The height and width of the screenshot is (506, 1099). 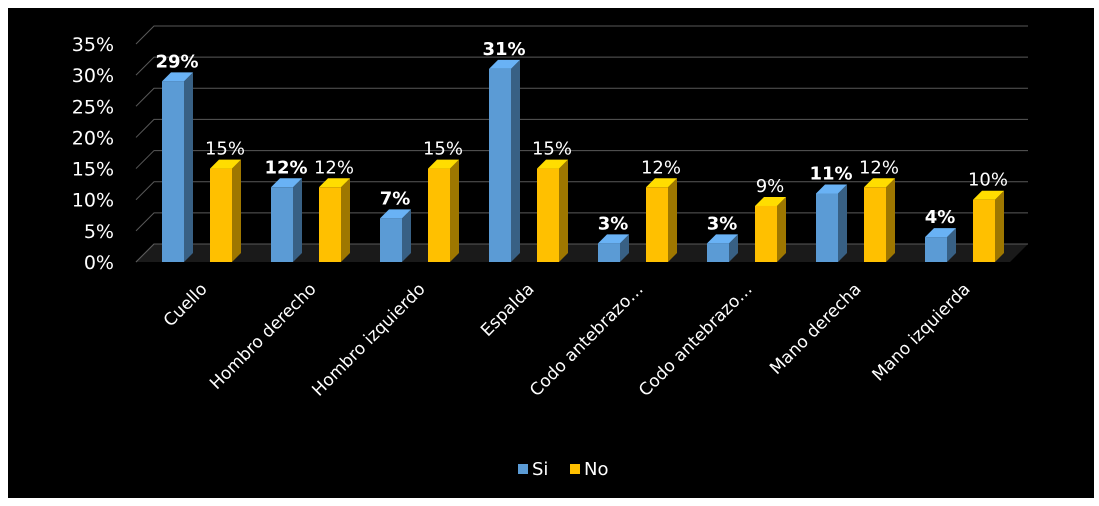 What do you see at coordinates (93, 201) in the screenshot?
I see `y-tick-label: 10%` at bounding box center [93, 201].